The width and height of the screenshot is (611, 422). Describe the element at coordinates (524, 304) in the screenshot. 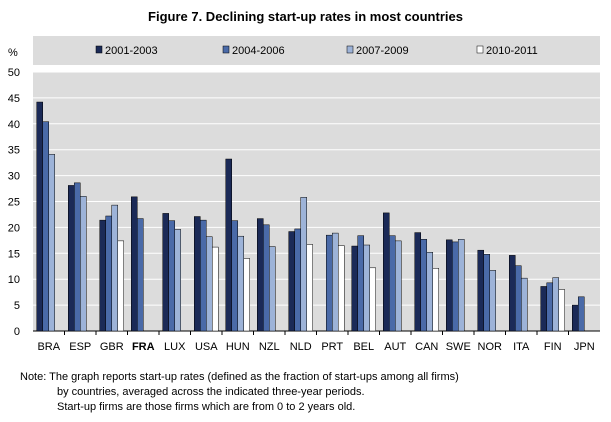

I see `bar-ita-2007-2009` at that location.